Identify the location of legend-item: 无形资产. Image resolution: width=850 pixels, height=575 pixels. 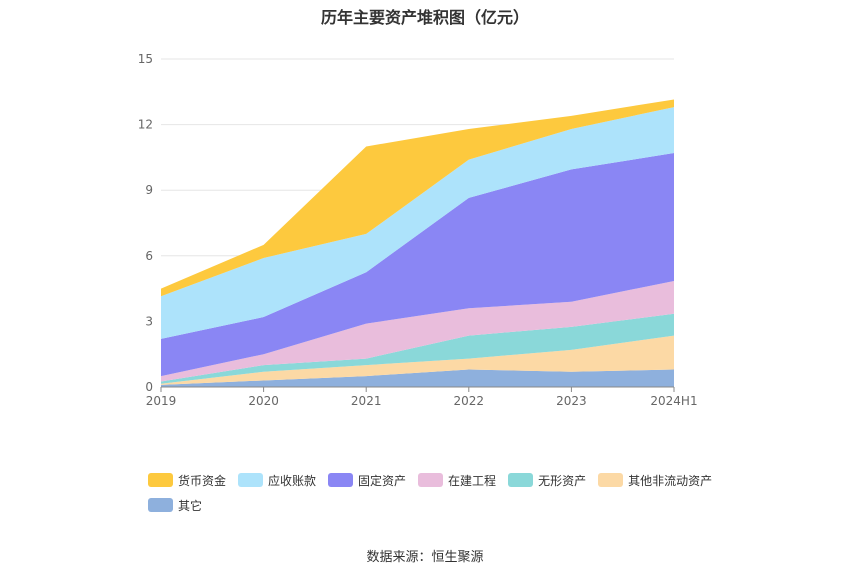
(547, 480).